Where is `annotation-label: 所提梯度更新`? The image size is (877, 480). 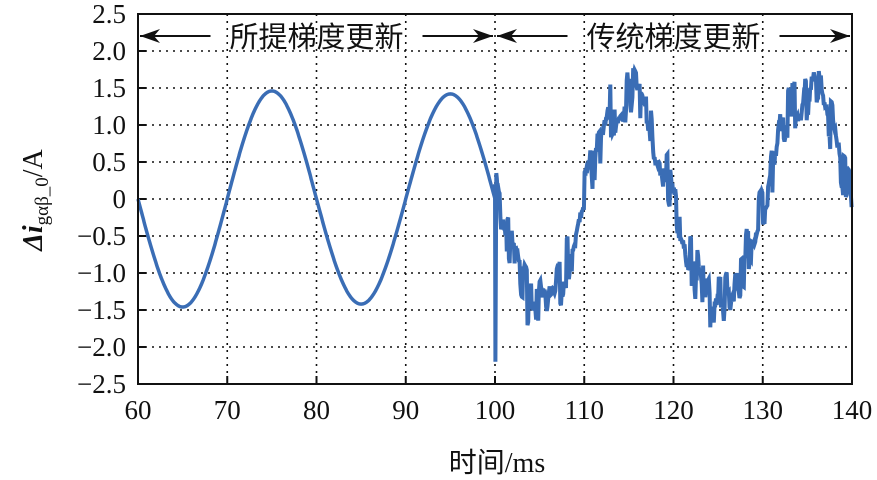
annotation-label: 所提梯度更新 is located at coordinates (316, 37).